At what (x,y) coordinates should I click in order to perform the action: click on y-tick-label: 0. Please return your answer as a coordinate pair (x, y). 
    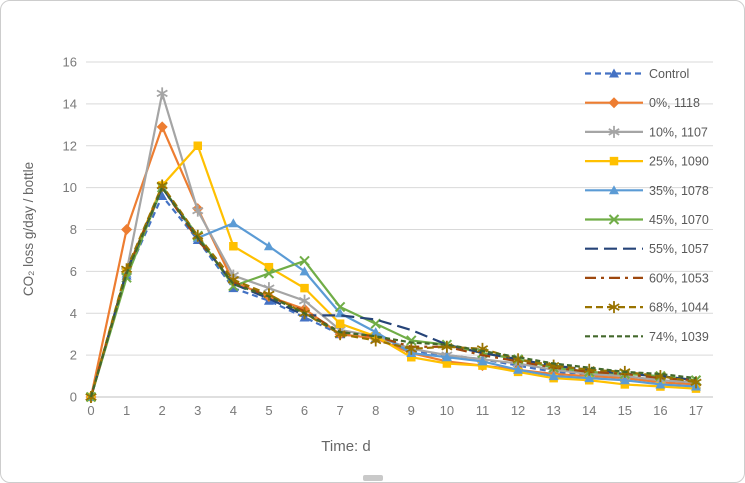
    Looking at the image, I should click on (73, 397).